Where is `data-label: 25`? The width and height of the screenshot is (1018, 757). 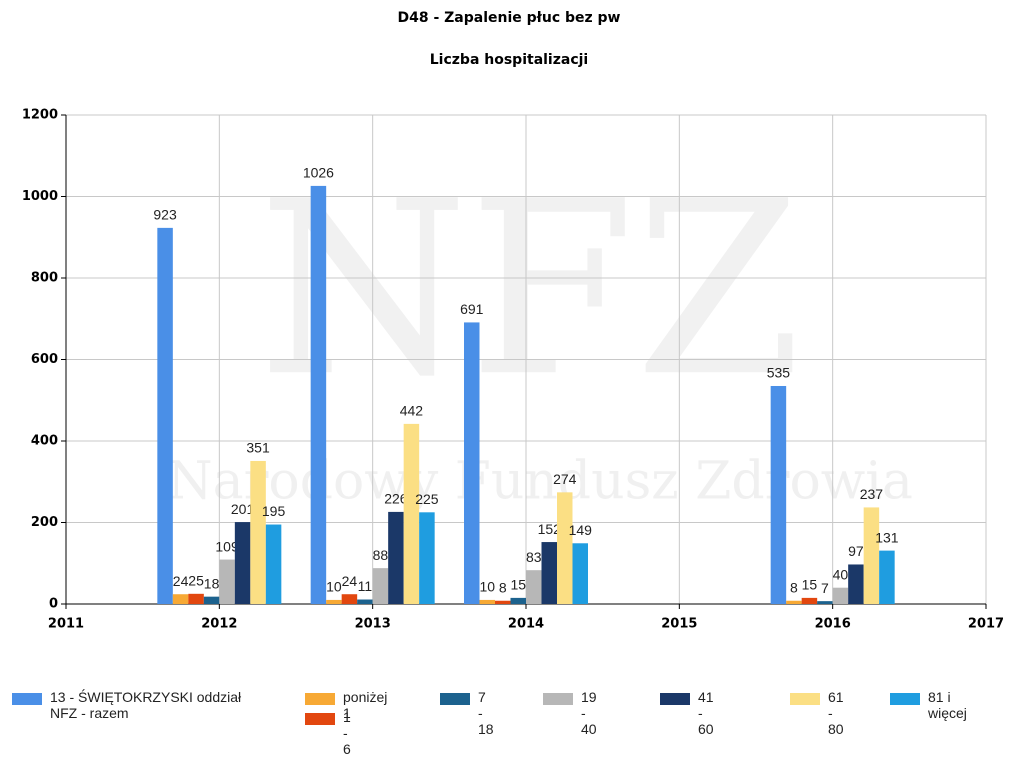
data-label: 25 is located at coordinates (196, 581).